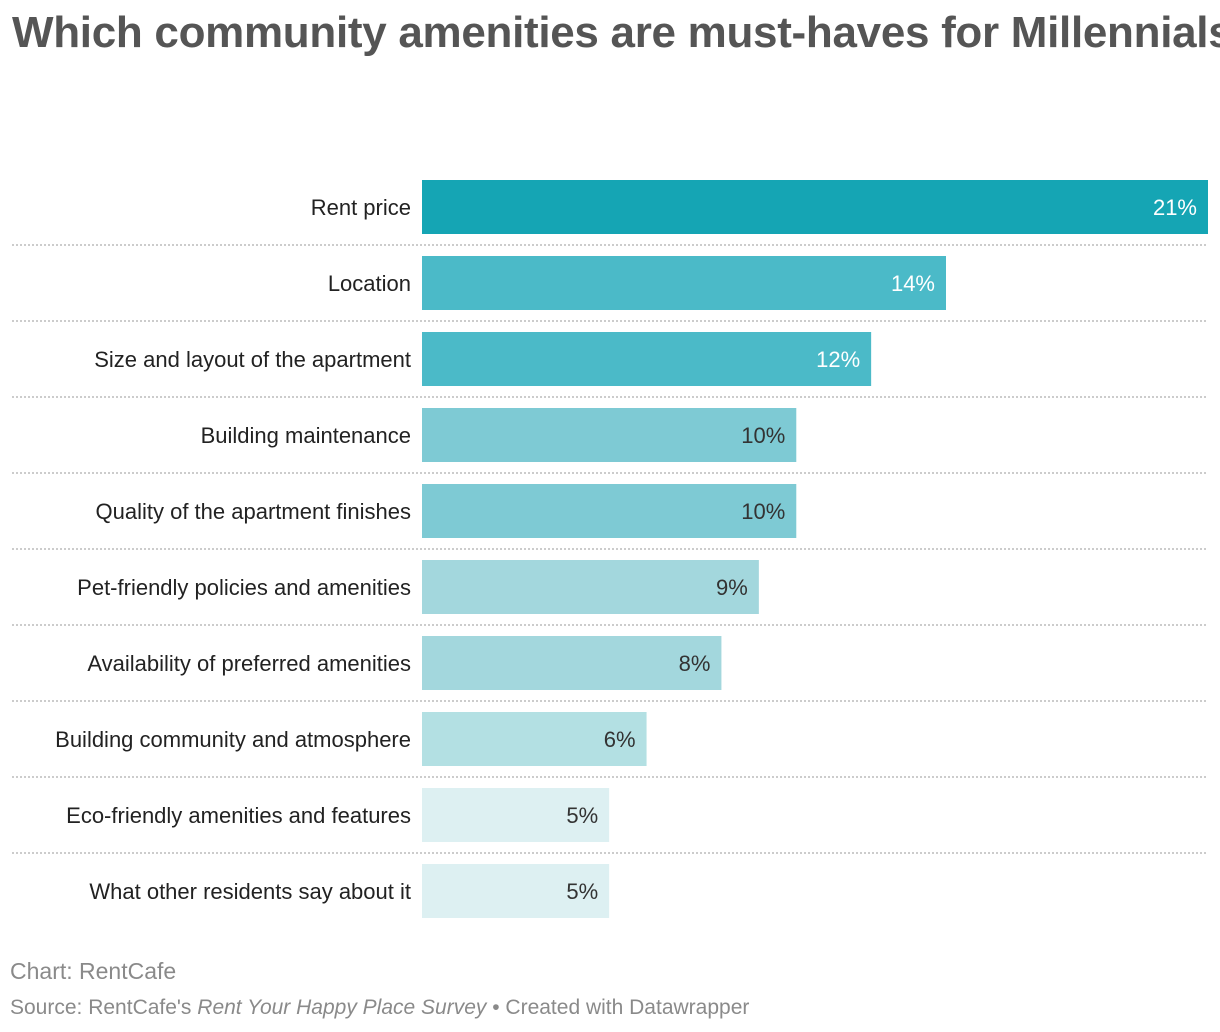 This screenshot has width=1220, height=1032. Describe the element at coordinates (250, 891) in the screenshot. I see `category-label: What other residents say about it` at that location.